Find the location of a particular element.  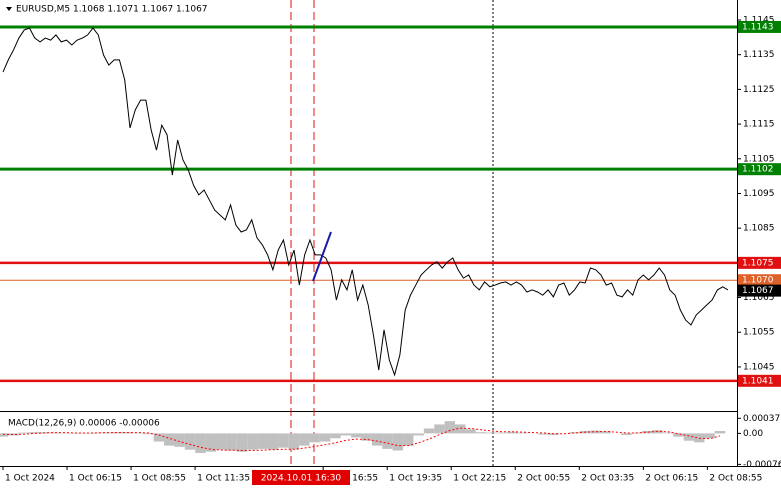

x-tick-label: 1 Oct 11:35 is located at coordinates (223, 479).